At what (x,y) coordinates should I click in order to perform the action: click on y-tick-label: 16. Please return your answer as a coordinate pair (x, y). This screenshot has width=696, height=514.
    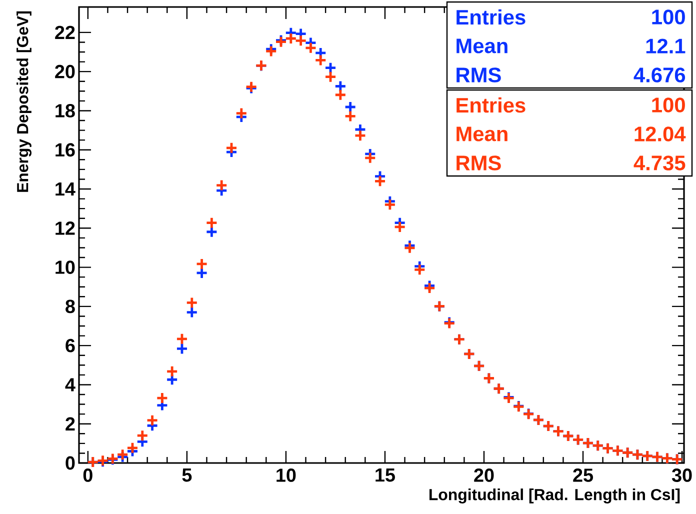
    Looking at the image, I should click on (65, 150).